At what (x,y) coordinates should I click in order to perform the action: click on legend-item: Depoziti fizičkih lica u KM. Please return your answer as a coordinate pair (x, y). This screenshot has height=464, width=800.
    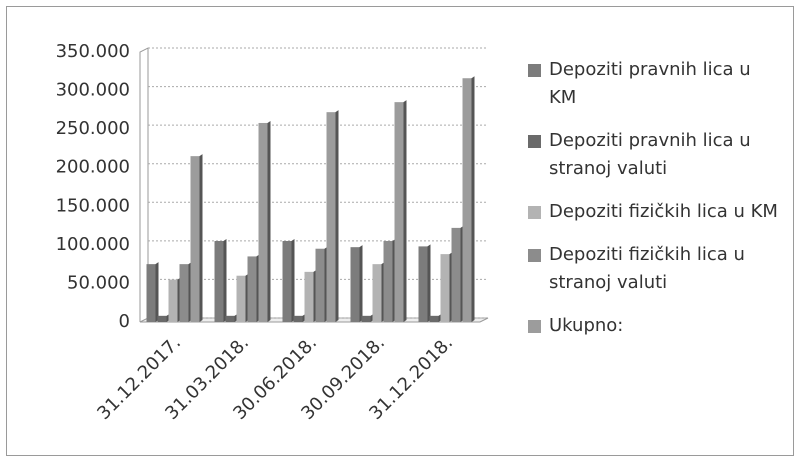
    Looking at the image, I should click on (653, 212).